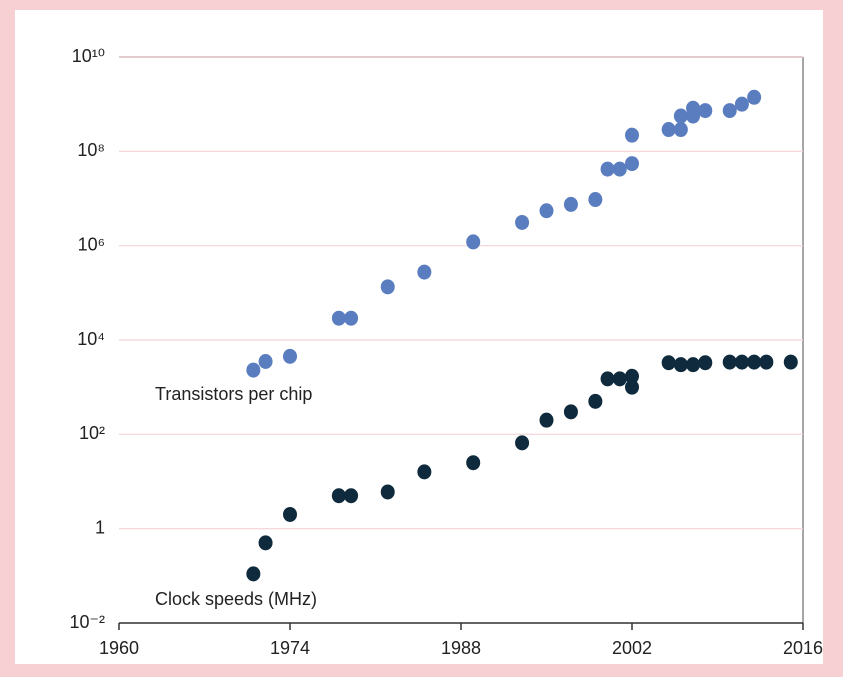  What do you see at coordinates (91, 244) in the screenshot?
I see `y-tick-label: 10⁶` at bounding box center [91, 244].